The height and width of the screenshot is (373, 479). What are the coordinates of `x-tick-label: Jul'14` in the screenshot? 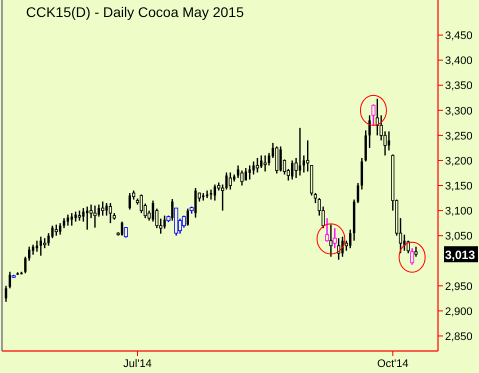 It's located at (137, 364).